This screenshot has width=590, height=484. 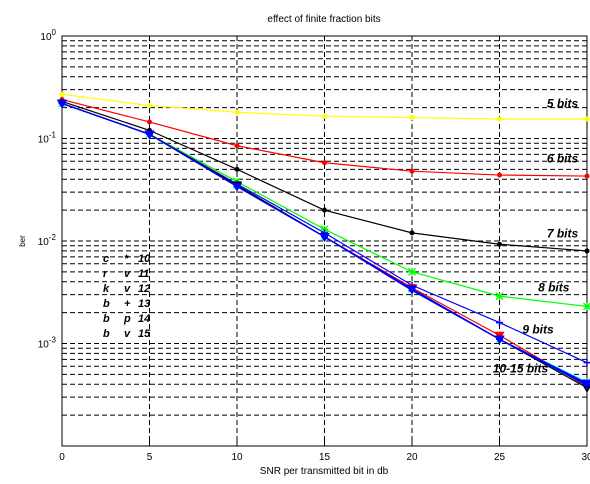 I want to click on legend-row: b +13, so click(x=126, y=304).